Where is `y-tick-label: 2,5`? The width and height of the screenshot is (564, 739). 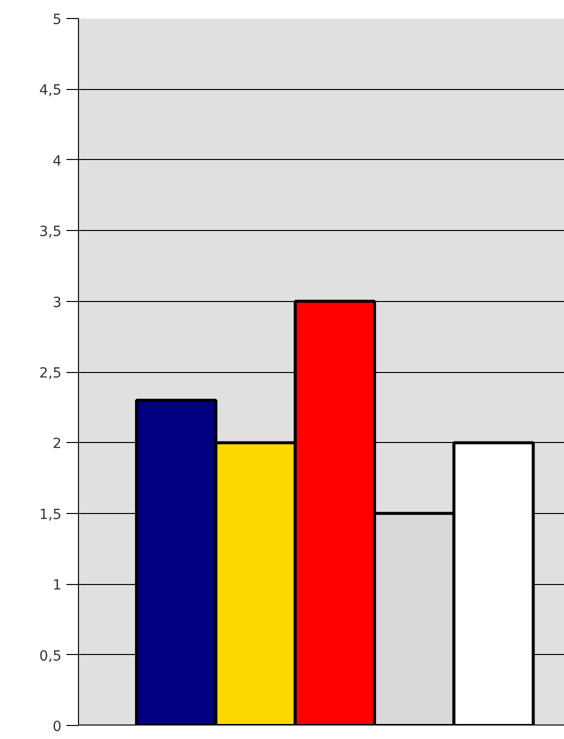
y-tick-label: 2,5 is located at coordinates (50, 374).